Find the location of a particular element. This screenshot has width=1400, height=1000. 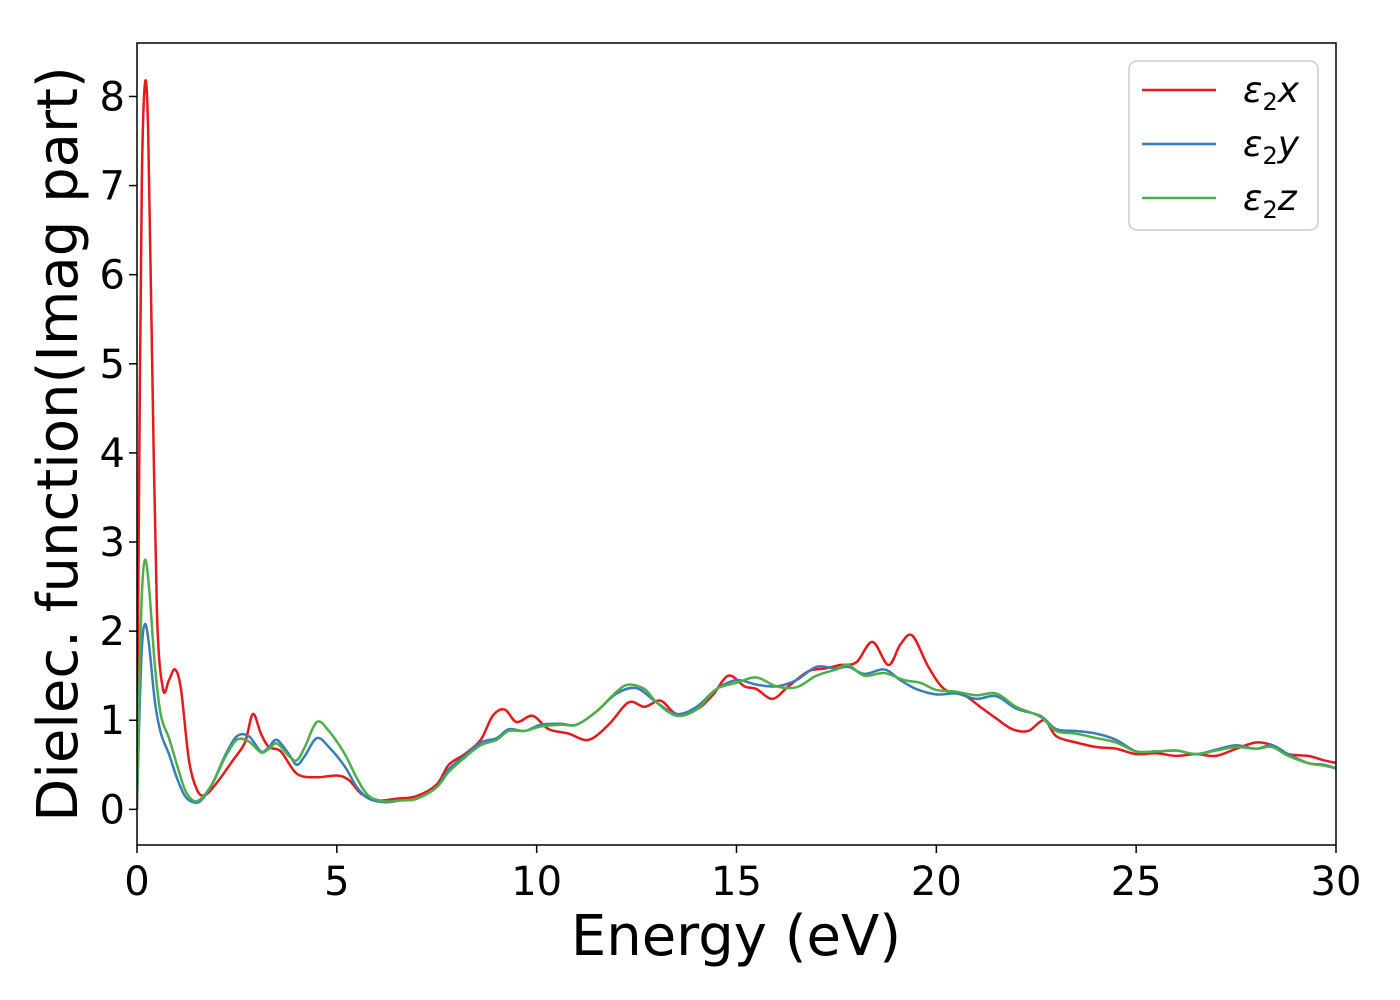

x-tick-label: 25 is located at coordinates (1136, 882).